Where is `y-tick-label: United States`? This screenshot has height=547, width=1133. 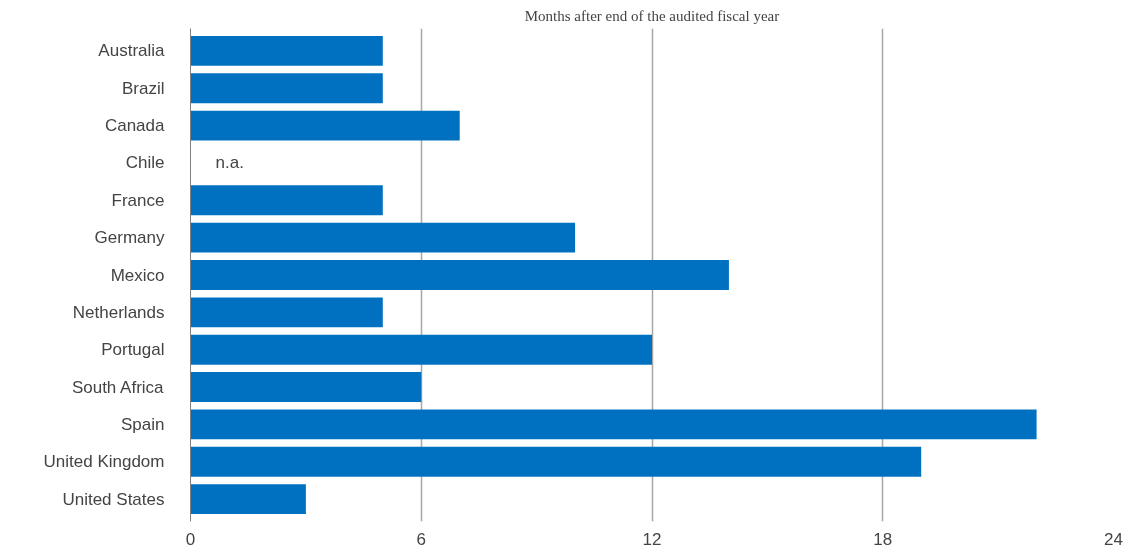 y-tick-label: United States is located at coordinates (113, 499).